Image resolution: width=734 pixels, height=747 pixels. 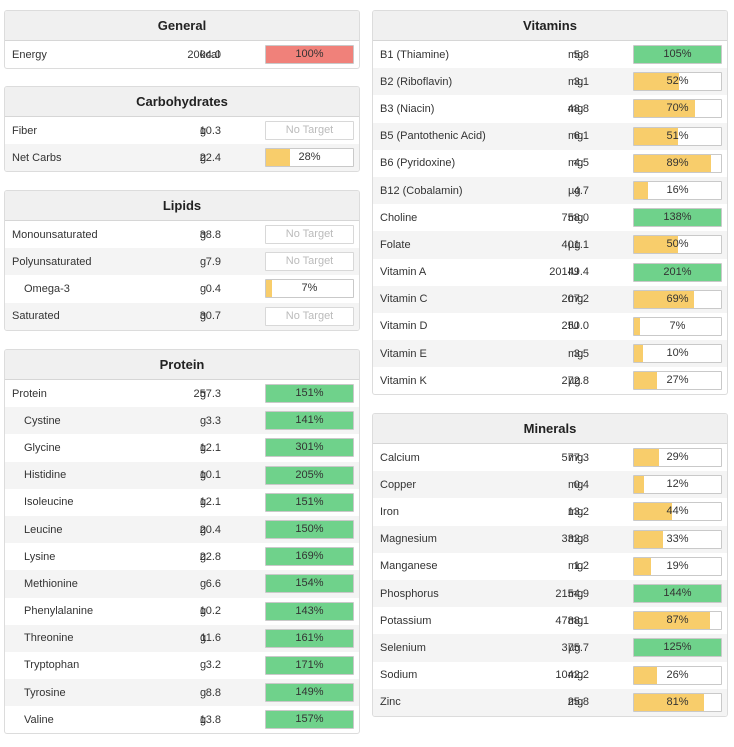 What do you see at coordinates (182, 529) in the screenshot?
I see `nutrient-row: Leucine 20.4 g 150%` at bounding box center [182, 529].